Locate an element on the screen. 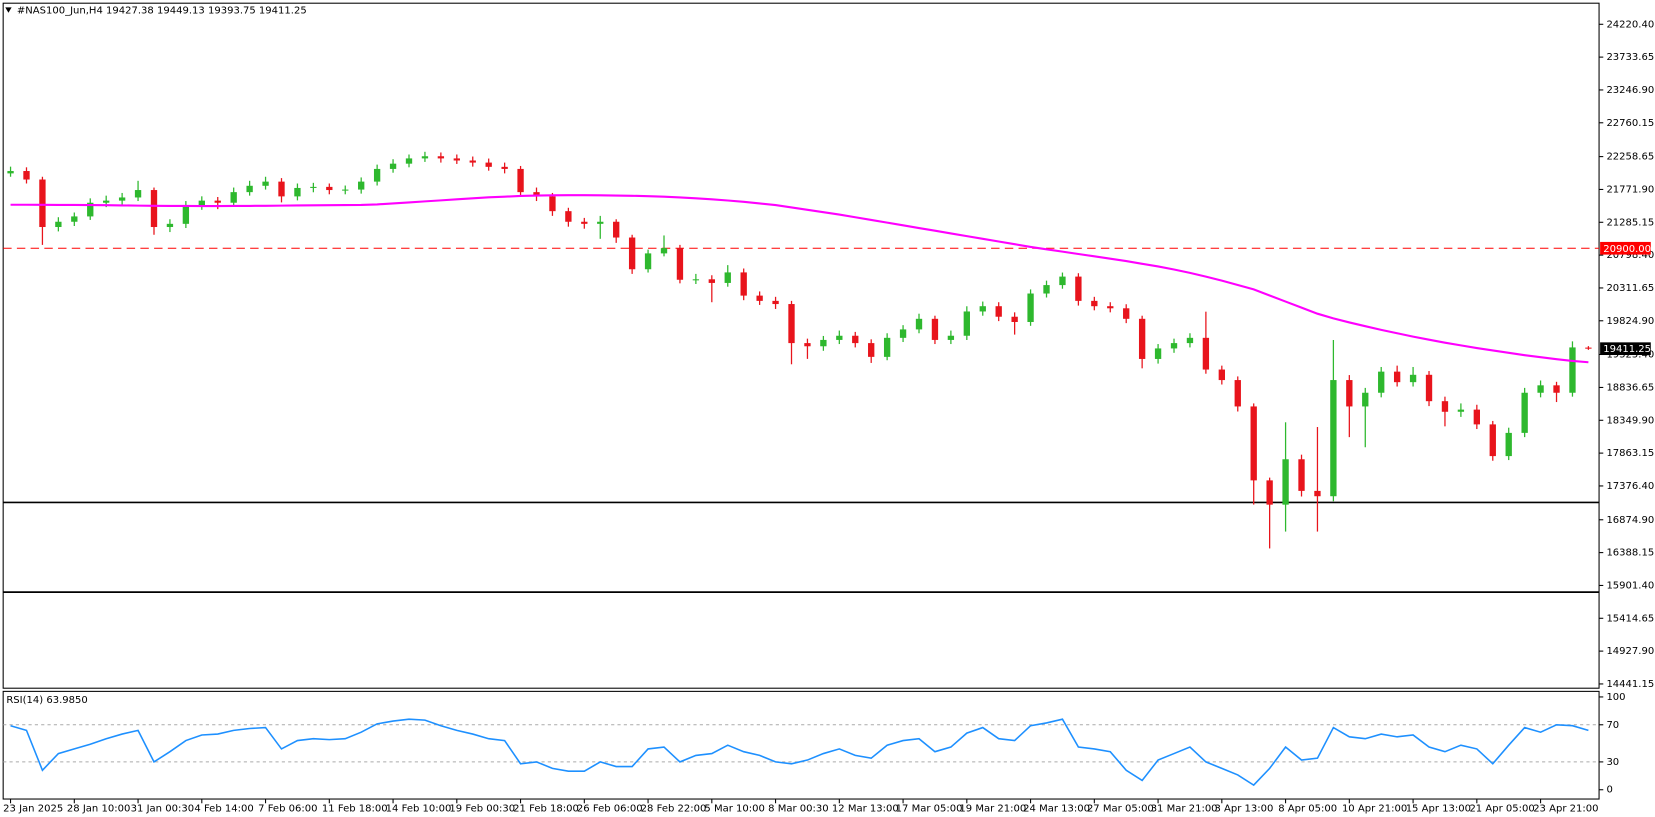 Image resolution: width=1655 pixels, height=817 pixels. y-tick-label: 19824.90 is located at coordinates (1630, 321).